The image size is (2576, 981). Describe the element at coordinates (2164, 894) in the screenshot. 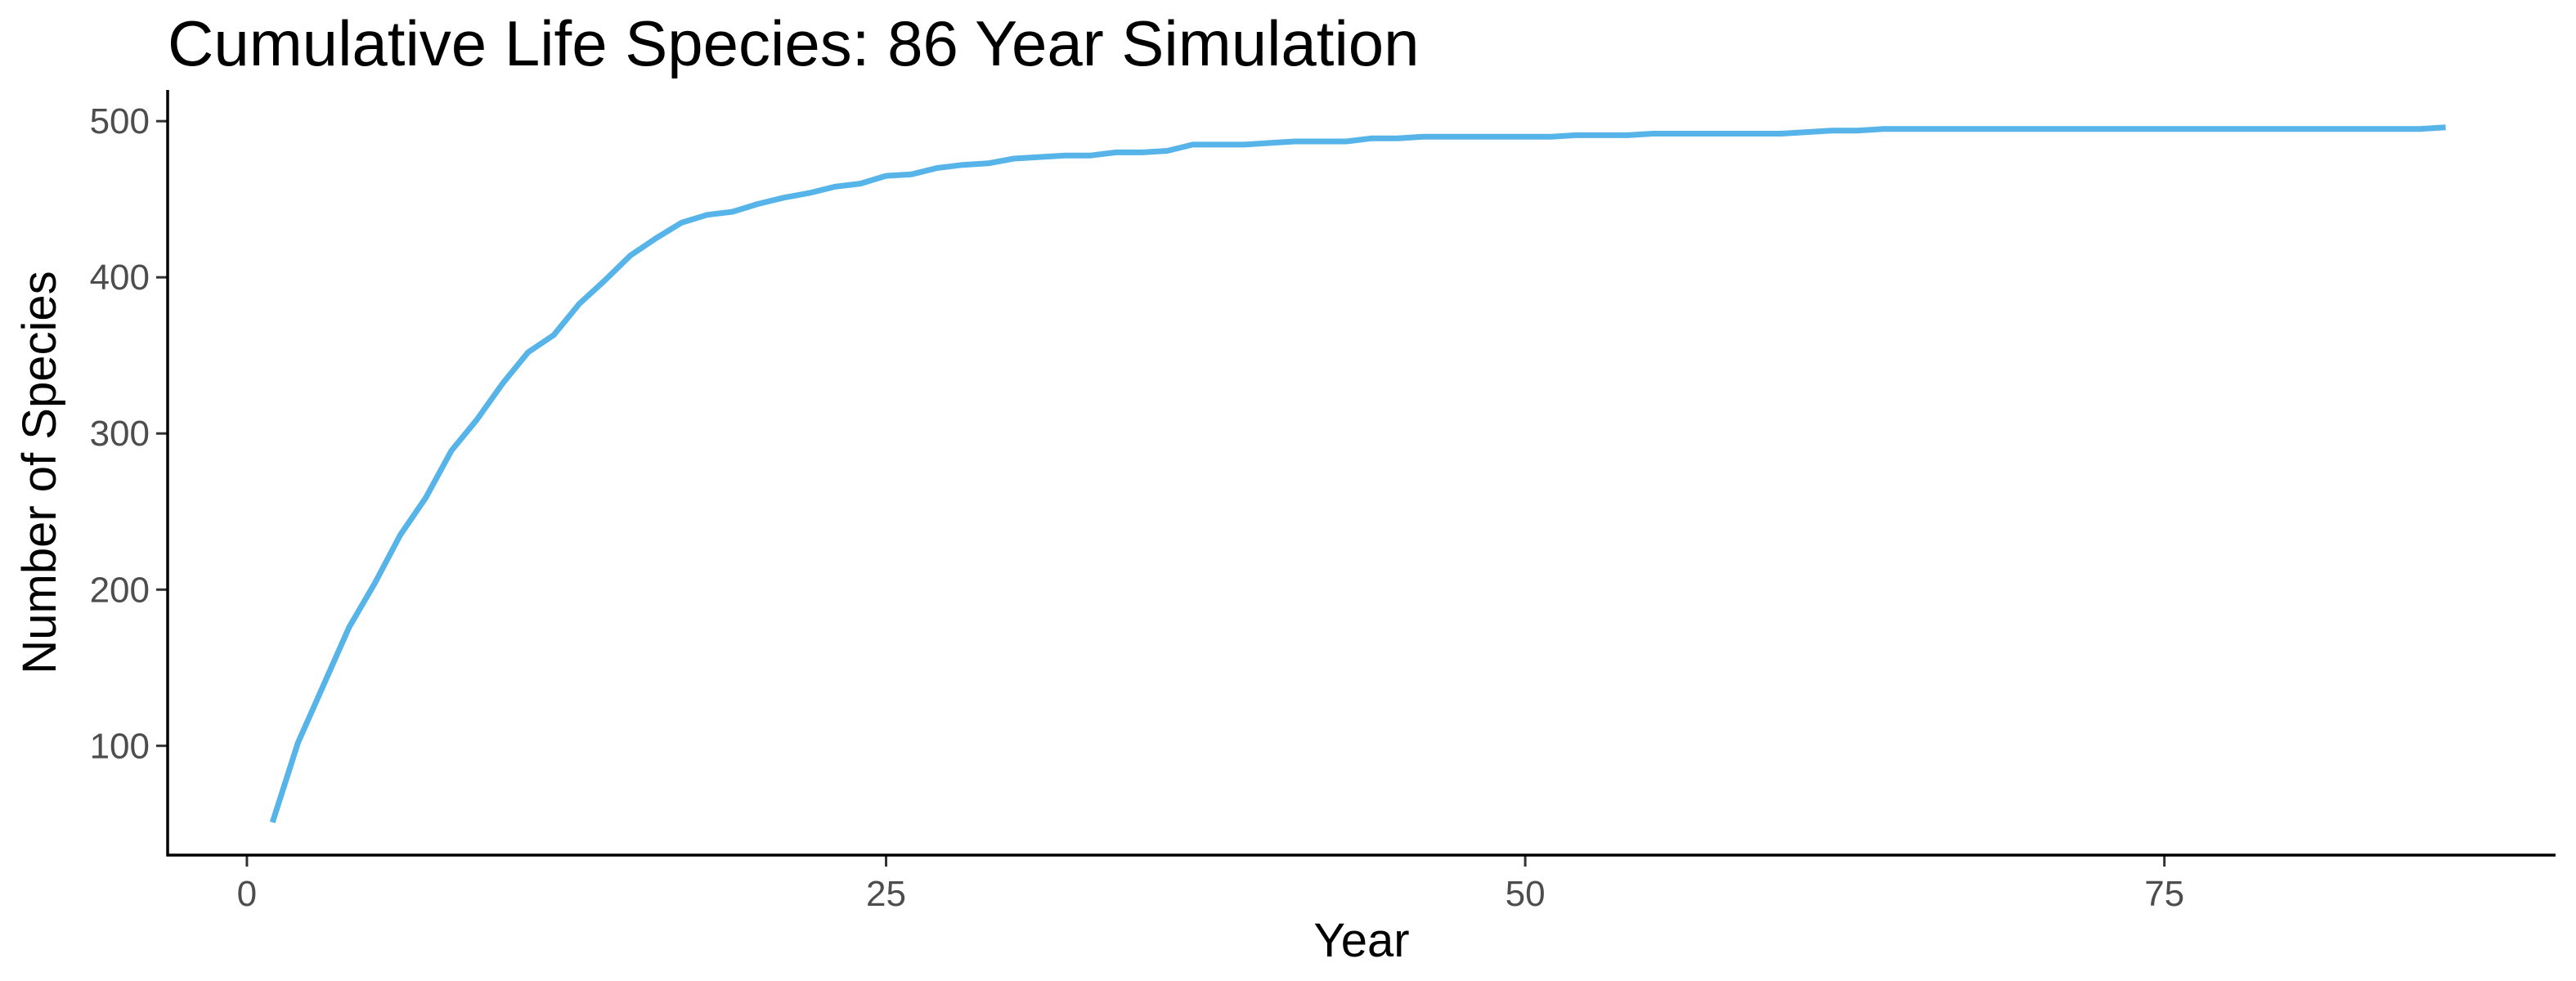

I see `x-tick-label: 75` at that location.